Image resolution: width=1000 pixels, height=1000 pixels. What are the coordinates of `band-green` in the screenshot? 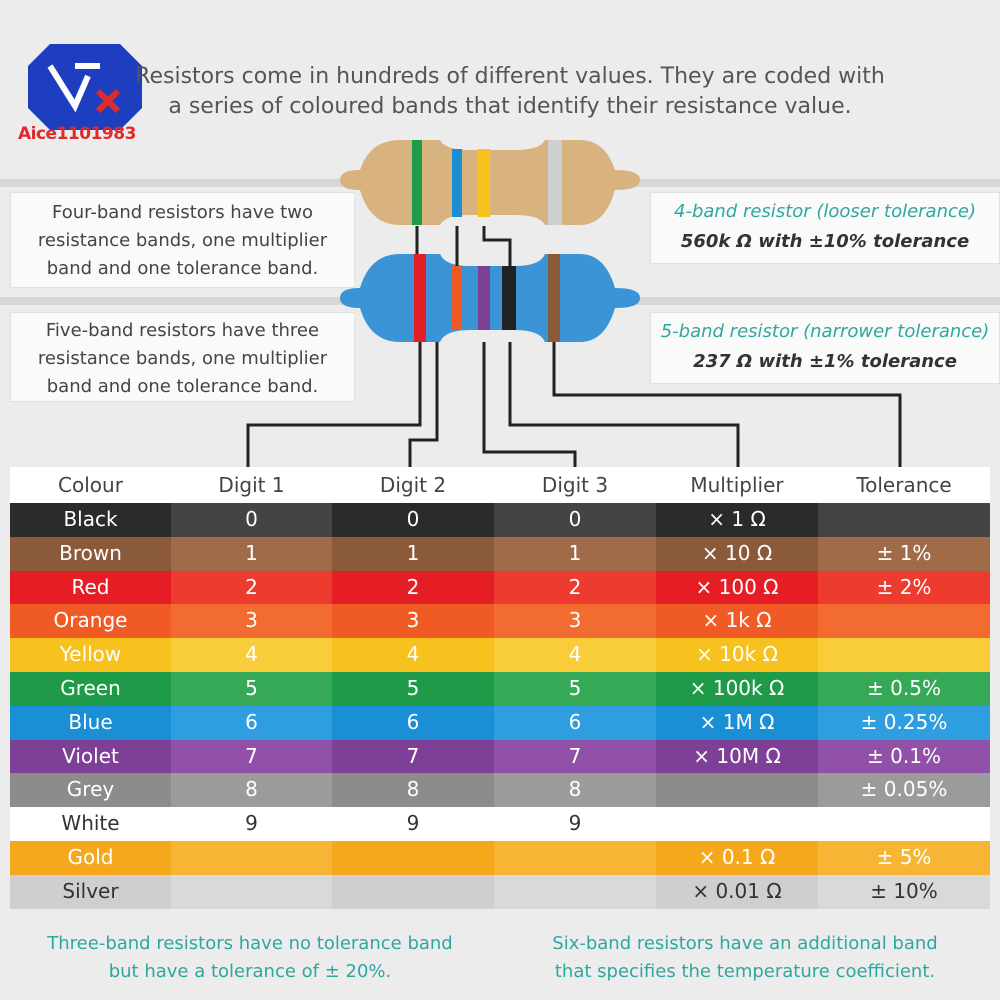 It's located at (417, 182).